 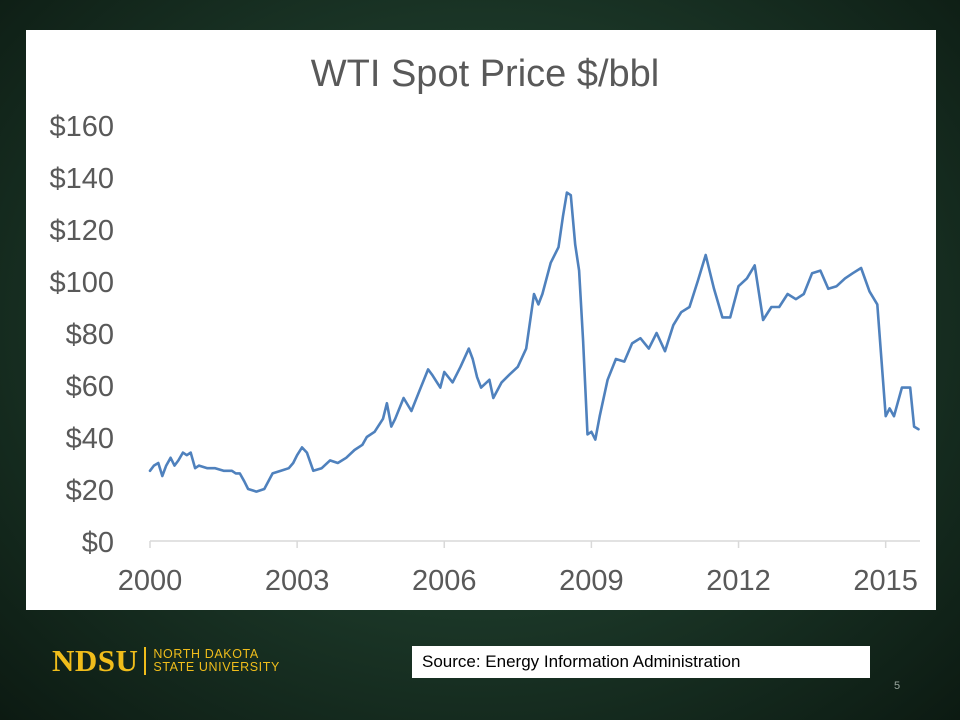 What do you see at coordinates (81, 179) in the screenshot?
I see `y-tick-label: $140` at bounding box center [81, 179].